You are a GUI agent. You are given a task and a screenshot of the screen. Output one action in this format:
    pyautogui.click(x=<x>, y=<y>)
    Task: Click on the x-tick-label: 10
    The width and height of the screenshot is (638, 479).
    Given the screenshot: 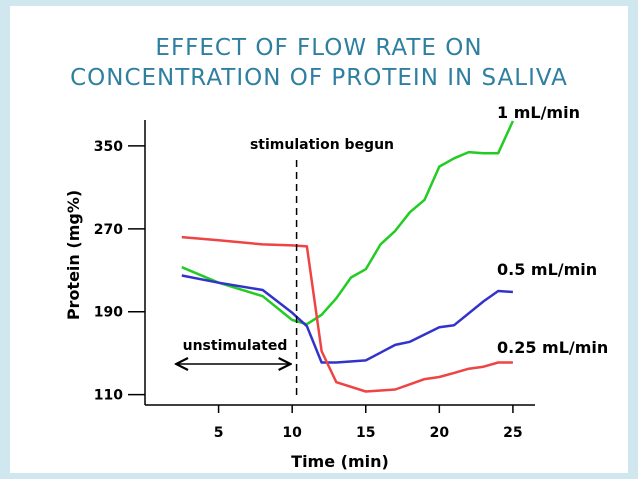 What is the action you would take?
    pyautogui.click(x=292, y=433)
    